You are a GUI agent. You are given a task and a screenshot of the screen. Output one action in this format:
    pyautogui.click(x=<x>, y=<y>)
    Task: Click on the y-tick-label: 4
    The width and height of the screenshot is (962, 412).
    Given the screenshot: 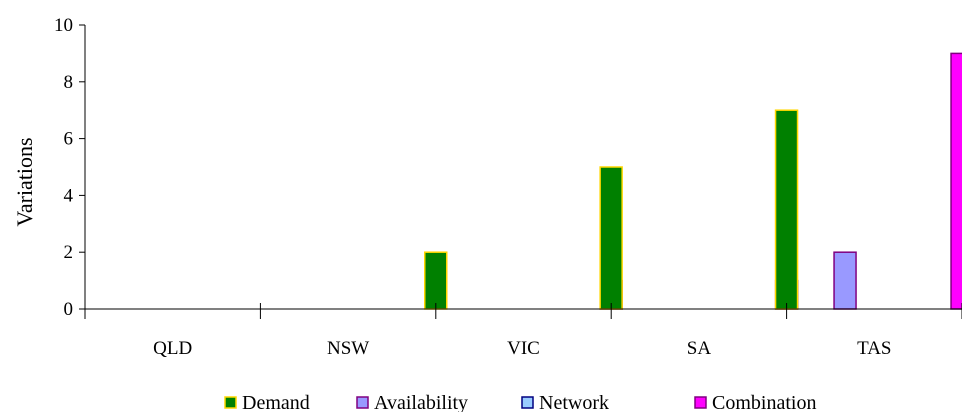 What is the action you would take?
    pyautogui.click(x=69, y=195)
    